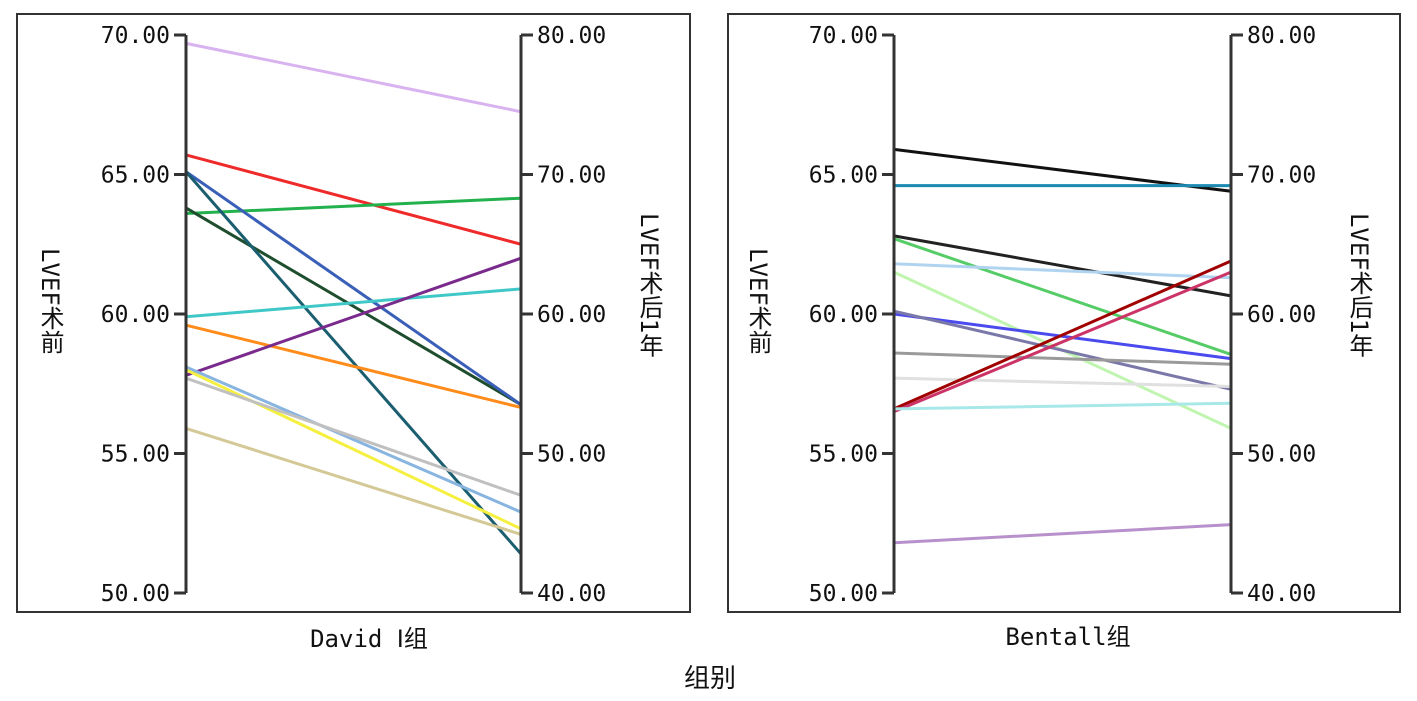 The image size is (1417, 701). Describe the element at coordinates (710, 679) in the screenshot. I see `x-axis-title: 组别` at that location.